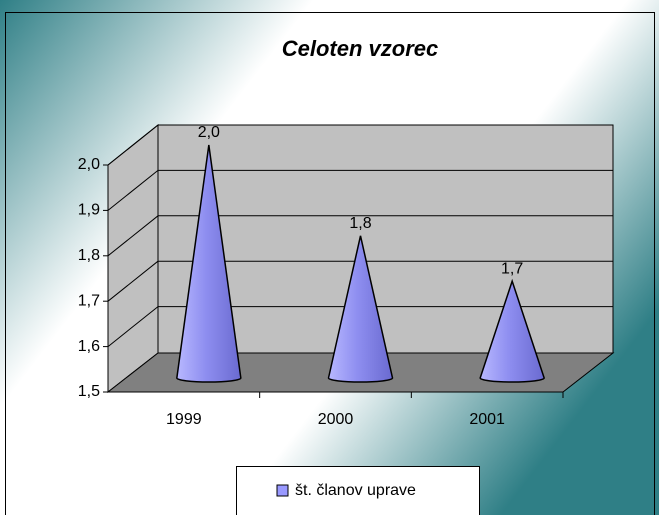 This screenshot has width=659, height=520. I want to click on y-tick-label: 2,0, so click(89, 164).